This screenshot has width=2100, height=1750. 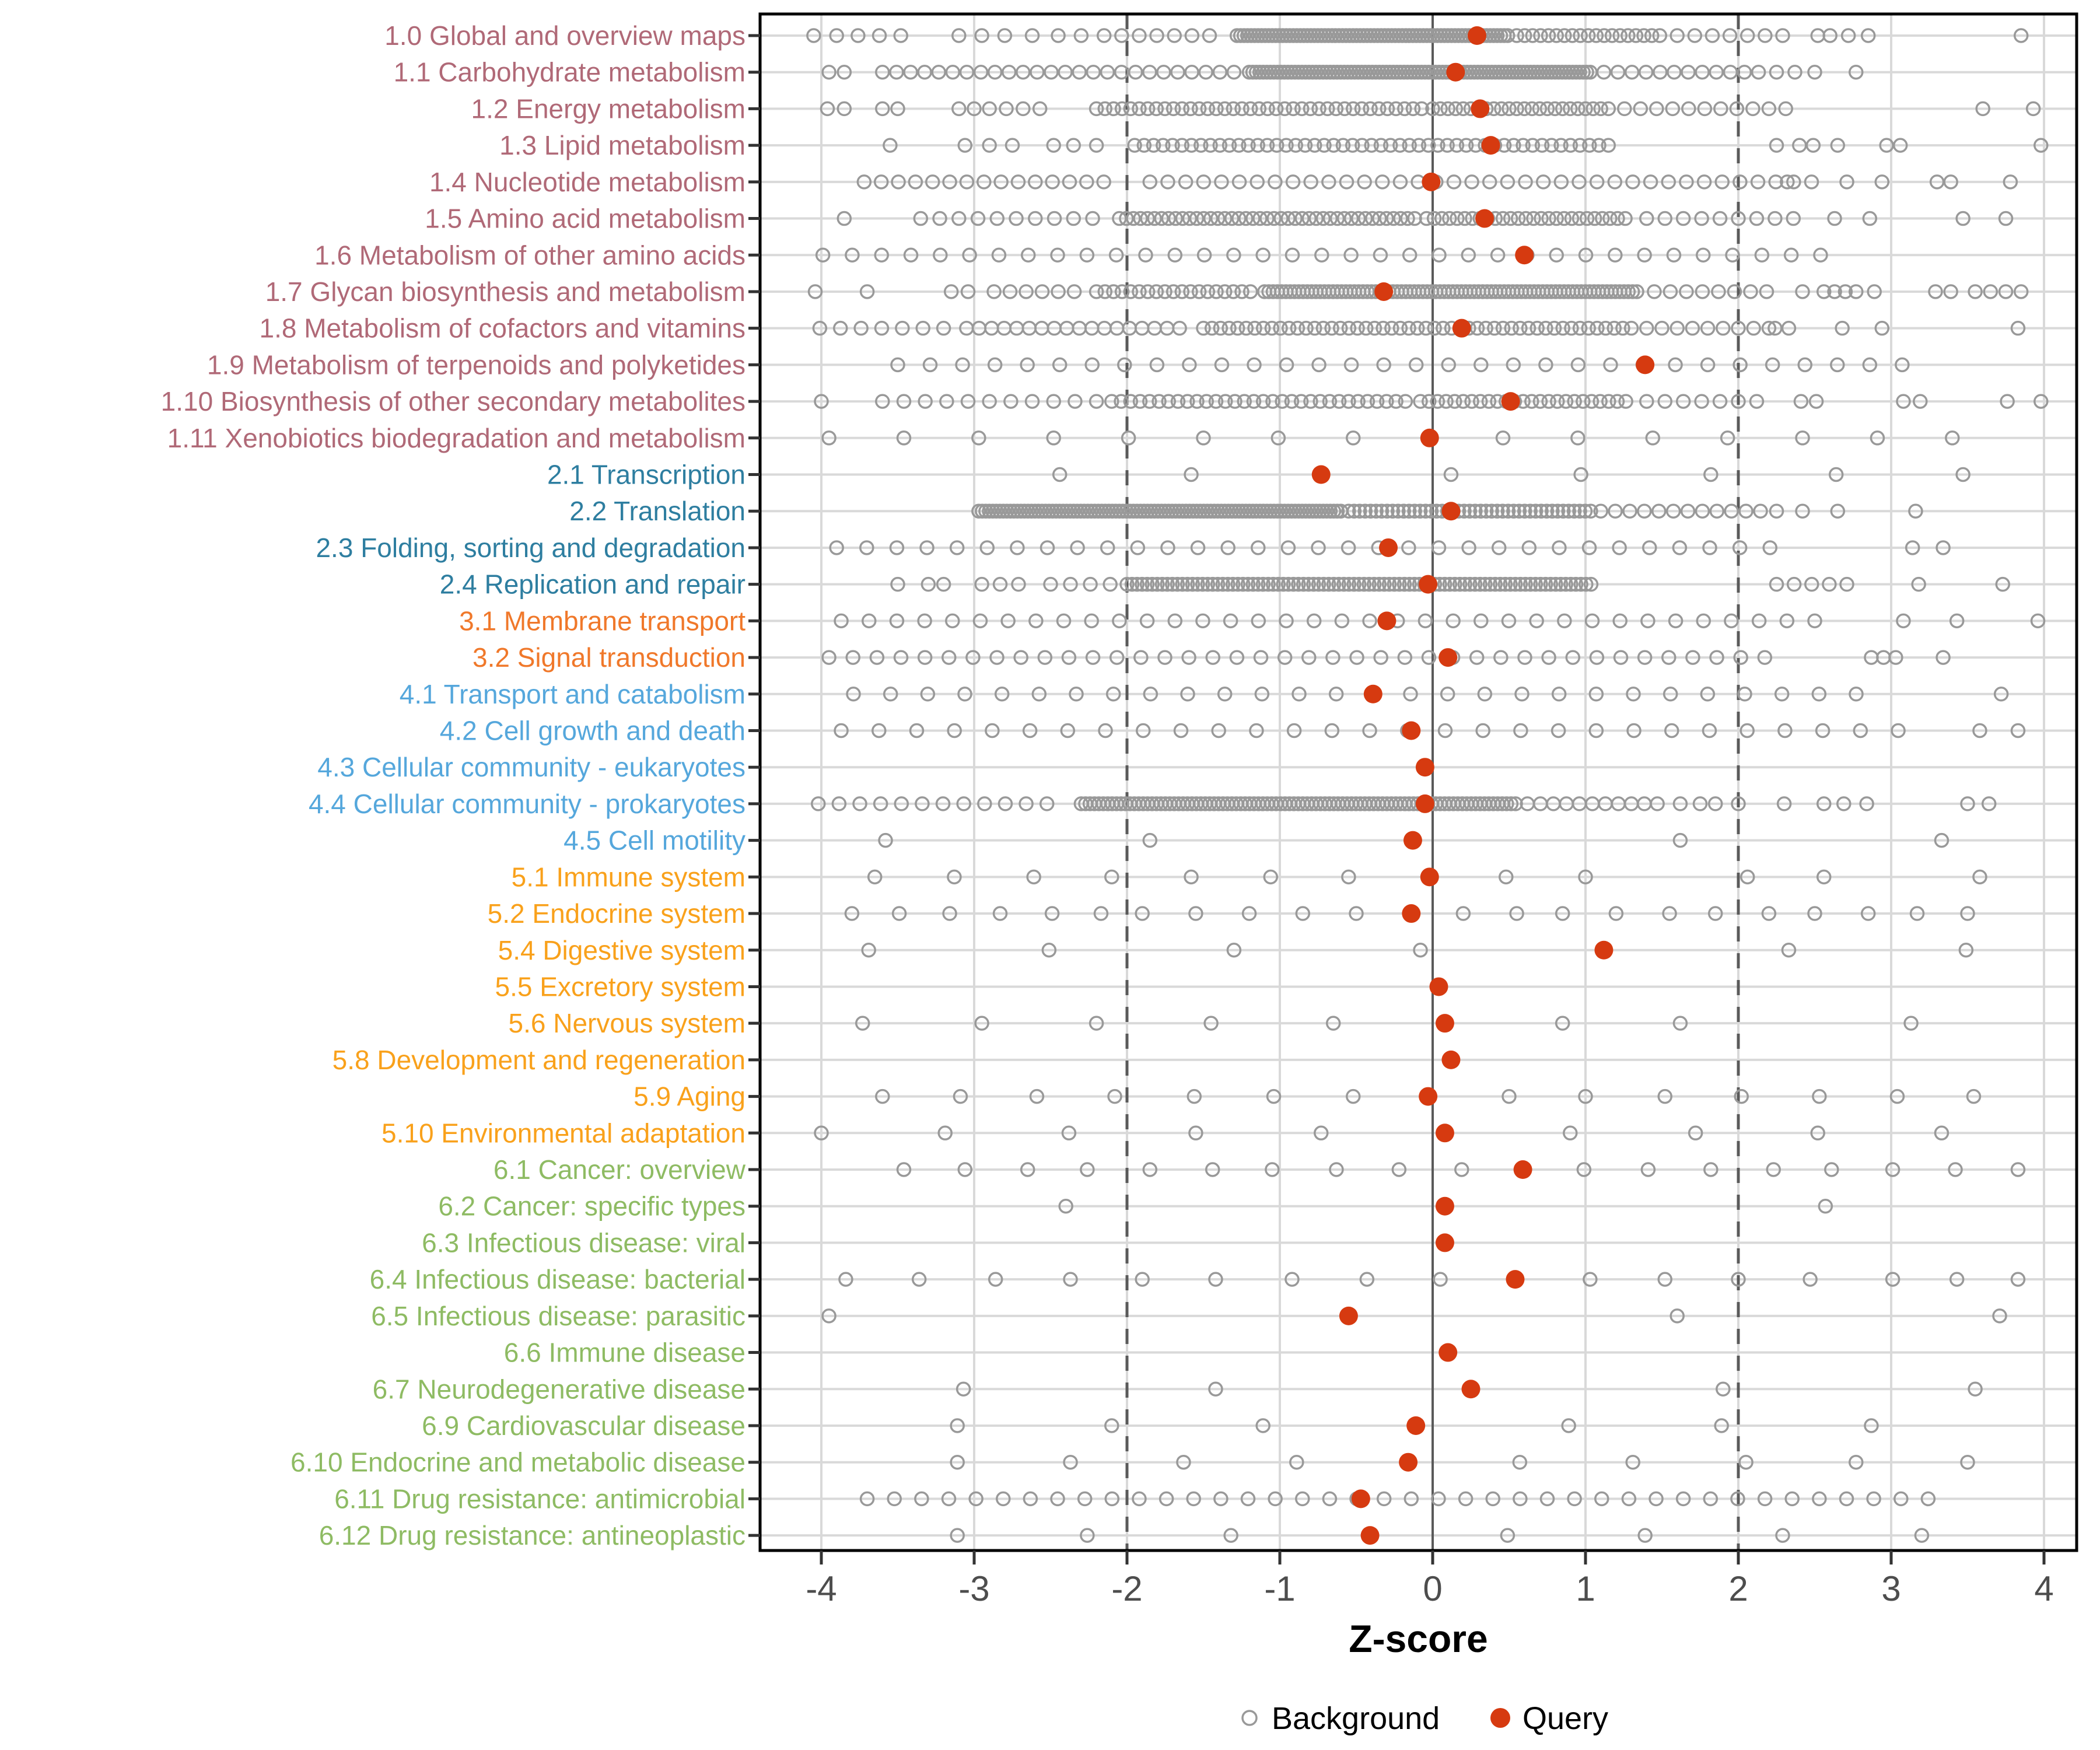 What do you see at coordinates (627, 1023) in the screenshot?
I see `row-label: 5.6 Nervous system` at bounding box center [627, 1023].